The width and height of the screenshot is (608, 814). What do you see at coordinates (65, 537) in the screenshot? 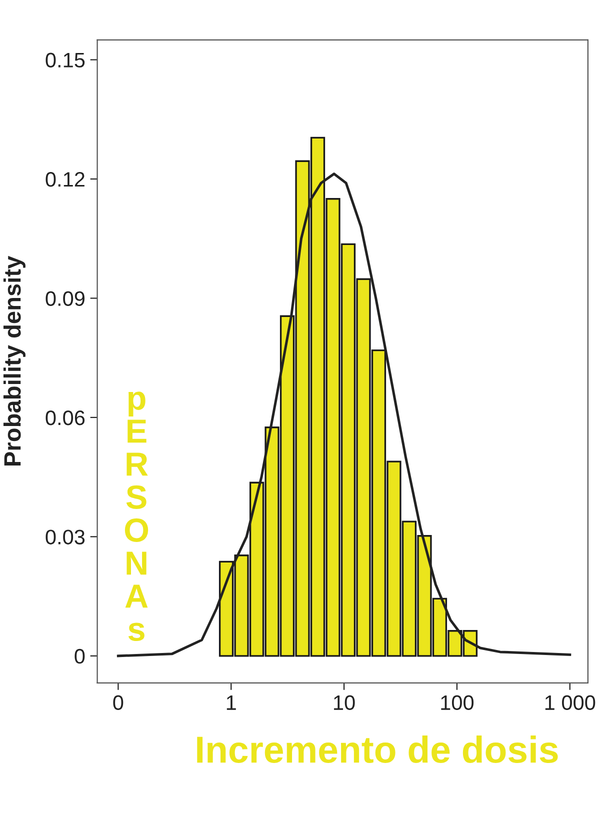
I see `y-tick-label: 0.03` at bounding box center [65, 537].